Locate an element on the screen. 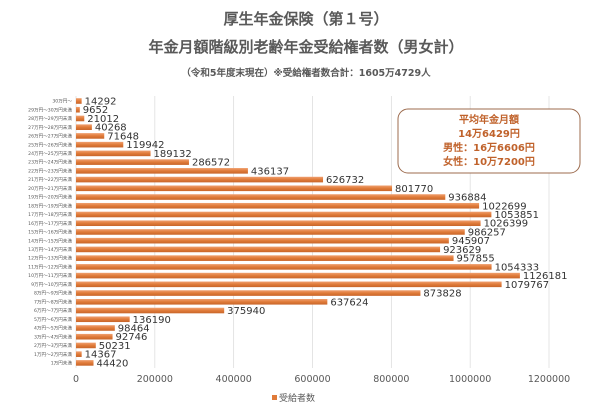 The width and height of the screenshot is (612, 414). x-tick-label: 800000 is located at coordinates (391, 379).